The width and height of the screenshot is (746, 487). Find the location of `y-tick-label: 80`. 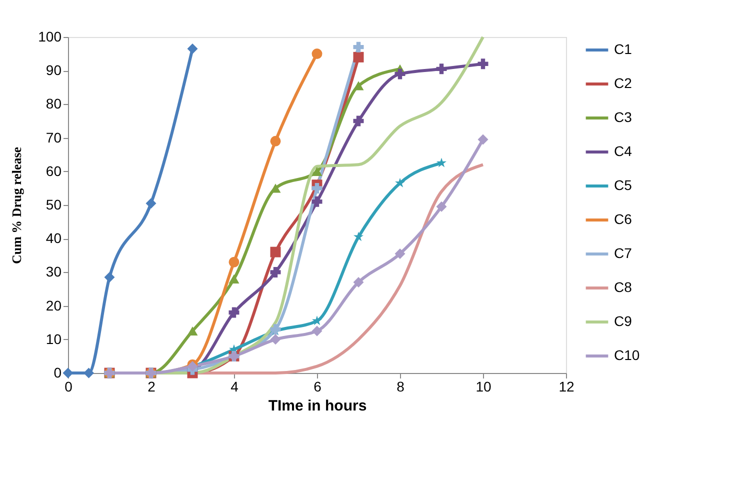

y-tick-label: 80 is located at coordinates (54, 104).